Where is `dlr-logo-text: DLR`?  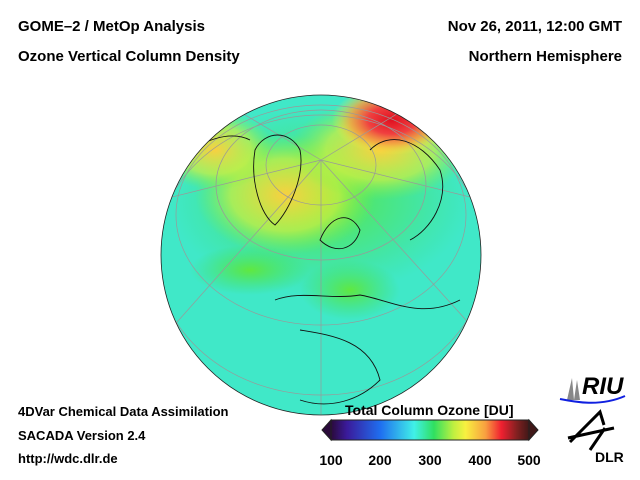
dlr-logo-text: DLR is located at coordinates (609, 457).